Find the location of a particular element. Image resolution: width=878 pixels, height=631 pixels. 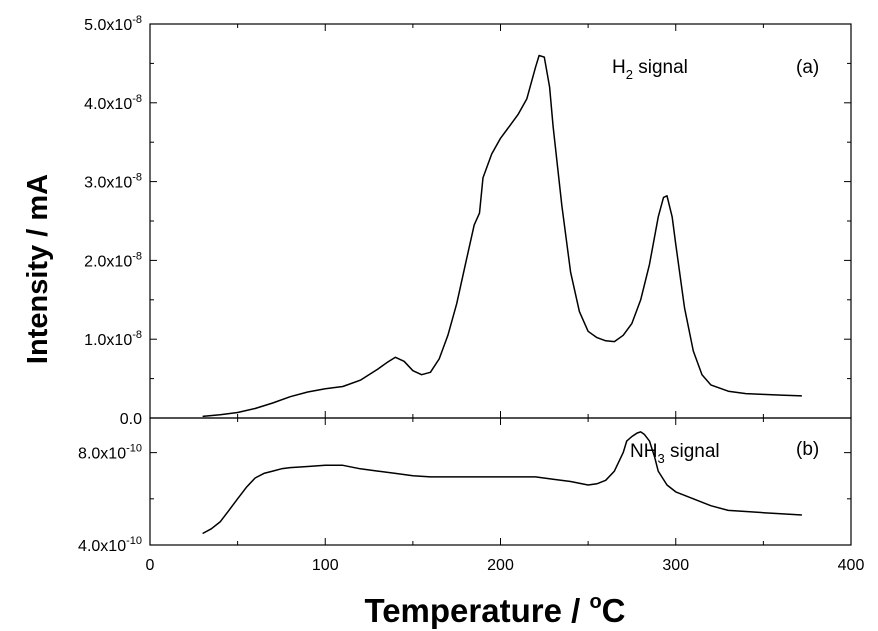

y-tick-label: 8.0x10⁻¹⁰ is located at coordinates (110, 453).